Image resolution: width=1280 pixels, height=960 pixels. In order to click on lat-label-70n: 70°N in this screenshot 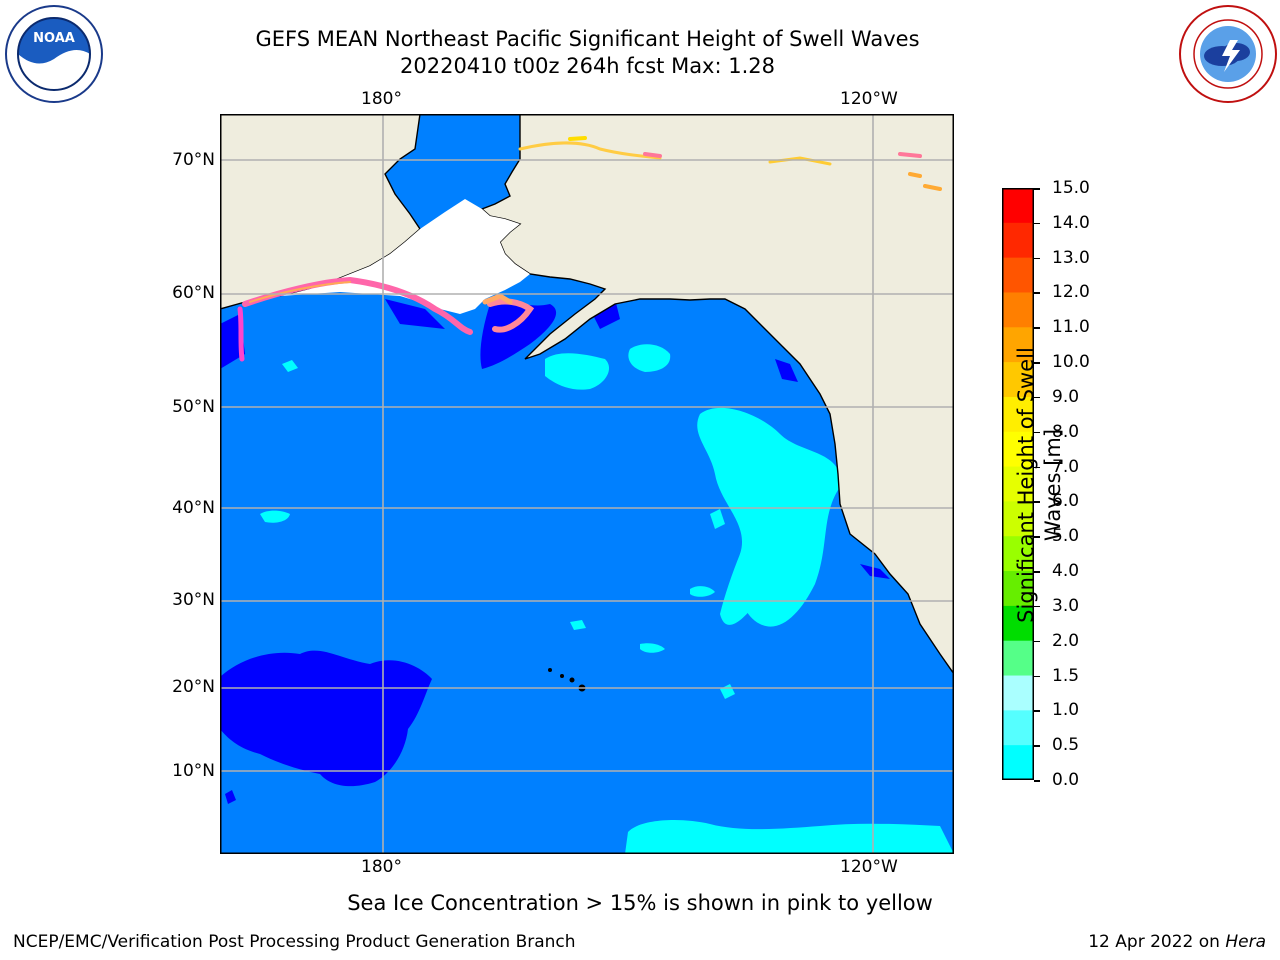, I will do `click(193, 160)`.